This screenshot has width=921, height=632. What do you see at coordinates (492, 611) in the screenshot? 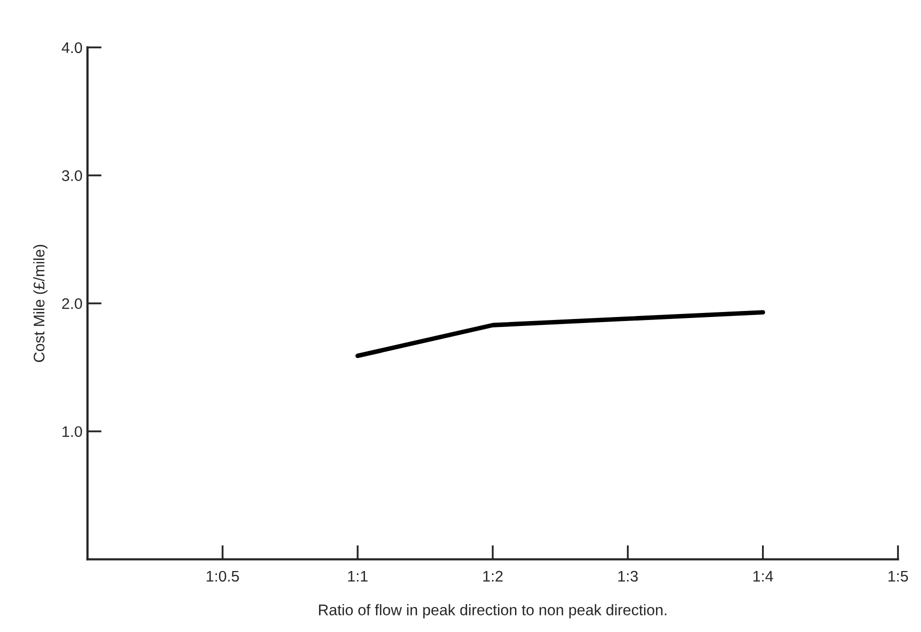
I see `x-axis-title: Ratio of flow in peak direction to non peak direction.` at bounding box center [492, 611].